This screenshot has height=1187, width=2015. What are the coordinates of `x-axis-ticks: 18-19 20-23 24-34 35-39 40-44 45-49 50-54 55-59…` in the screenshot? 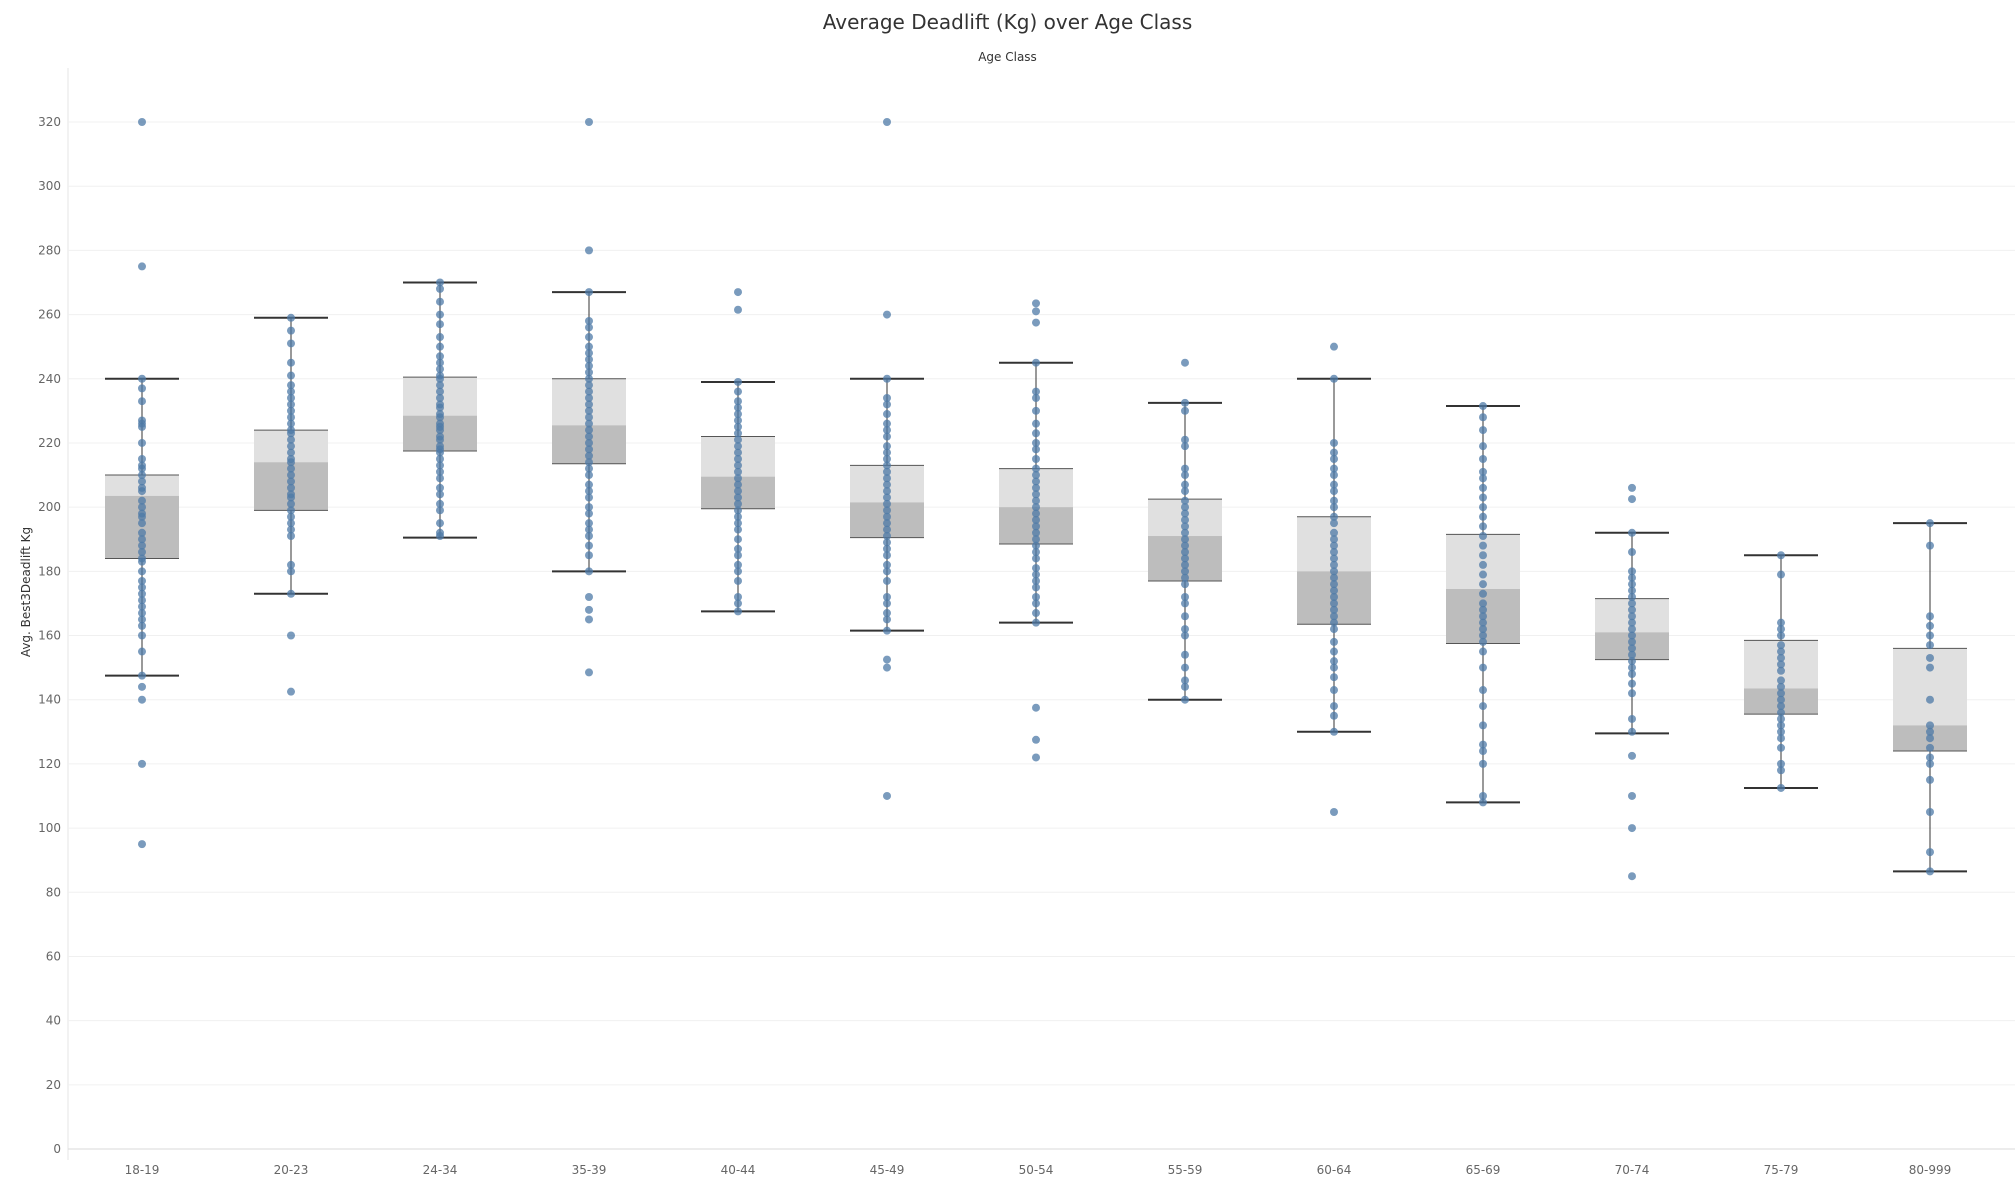 It's located at (1038, 1170).